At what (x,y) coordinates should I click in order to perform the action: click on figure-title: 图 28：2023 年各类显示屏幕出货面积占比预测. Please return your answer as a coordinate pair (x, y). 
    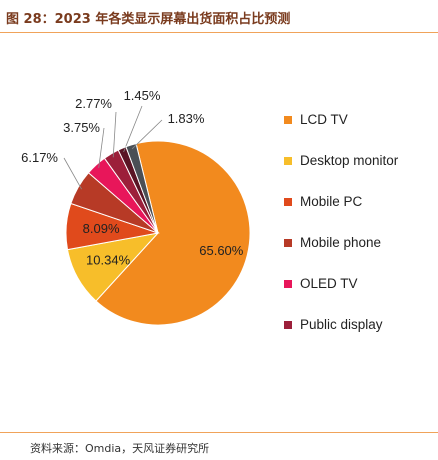
    Looking at the image, I should click on (148, 19).